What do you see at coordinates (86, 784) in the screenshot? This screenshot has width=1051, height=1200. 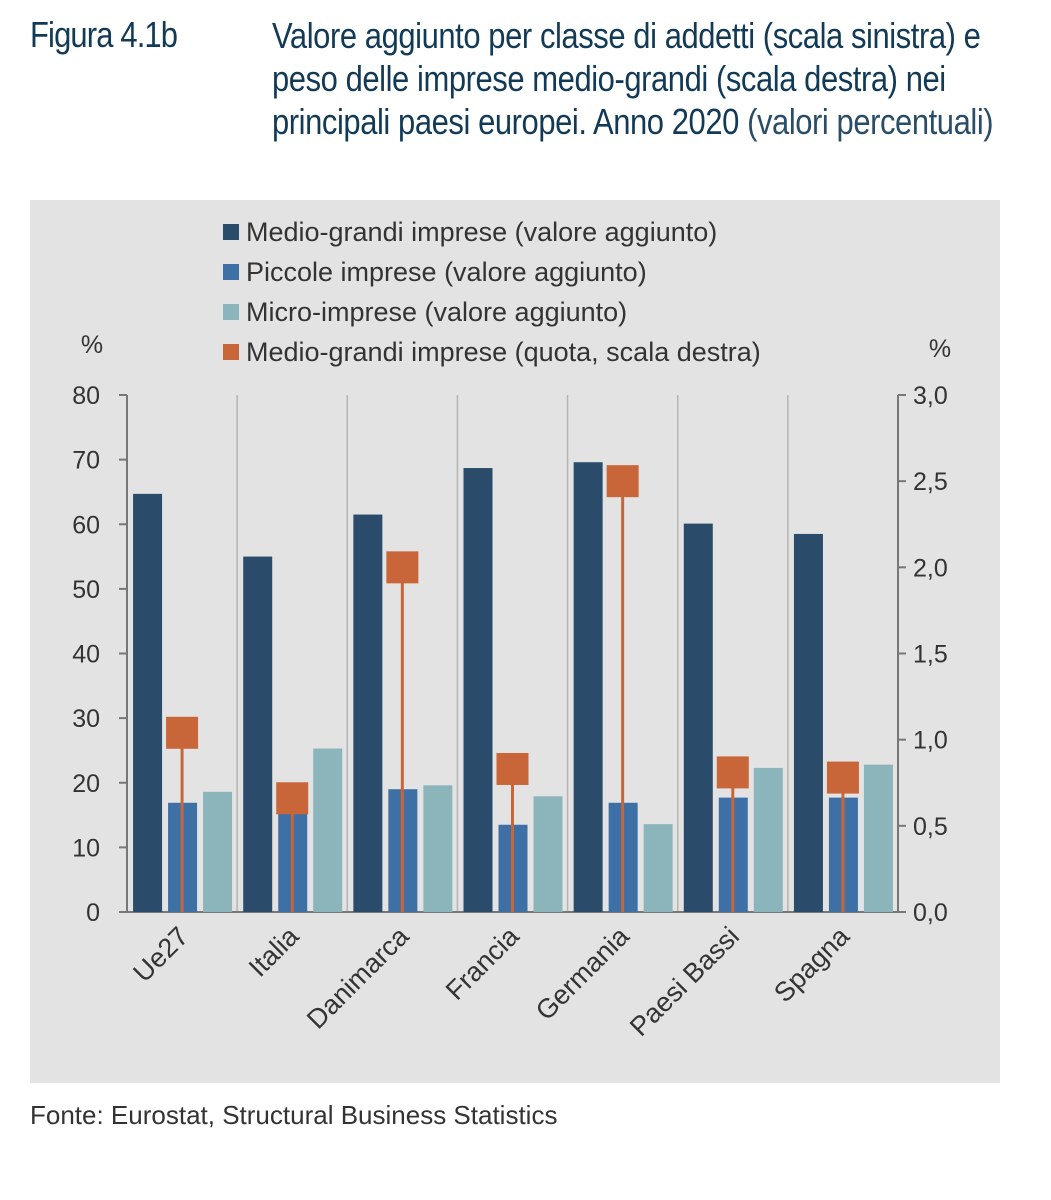 I see `y-left-tick-label: 20` at bounding box center [86, 784].